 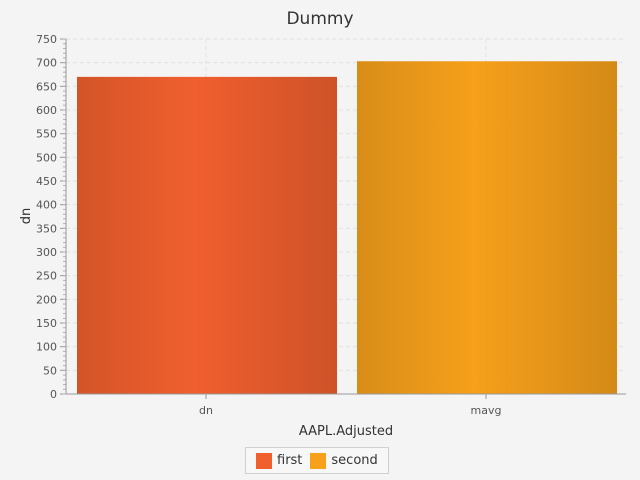 What do you see at coordinates (46, 228) in the screenshot?
I see `y-tick-label: 350` at bounding box center [46, 228].